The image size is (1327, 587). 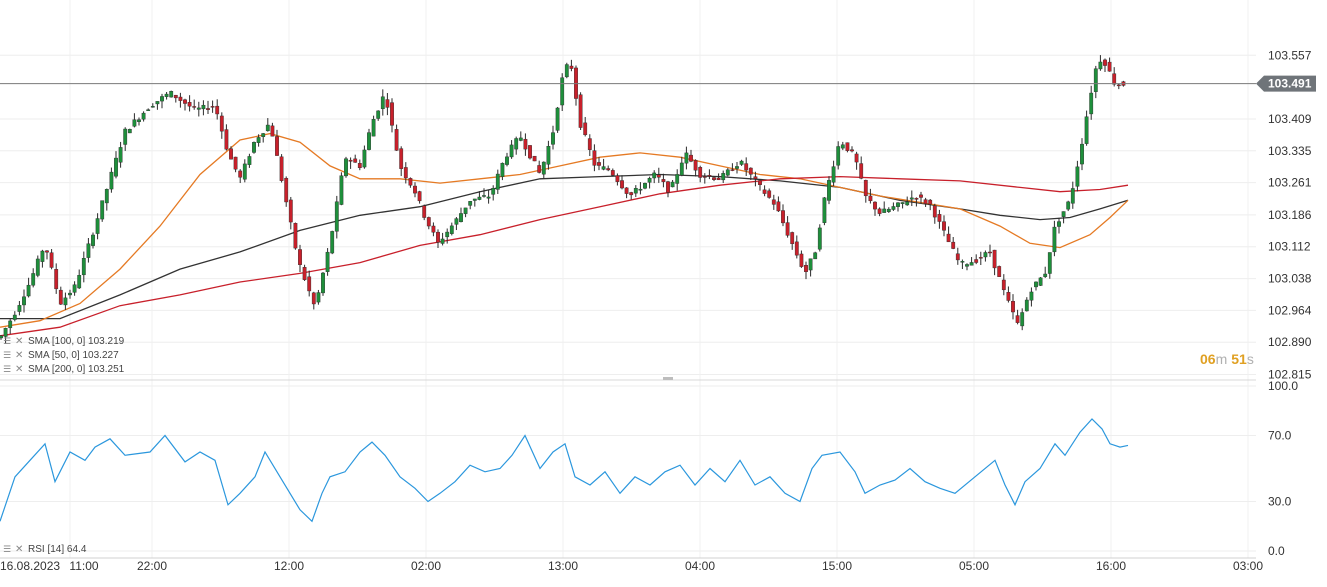 What do you see at coordinates (1276, 551) in the screenshot?
I see `rsi-y-tick-label: 0.0` at bounding box center [1276, 551].